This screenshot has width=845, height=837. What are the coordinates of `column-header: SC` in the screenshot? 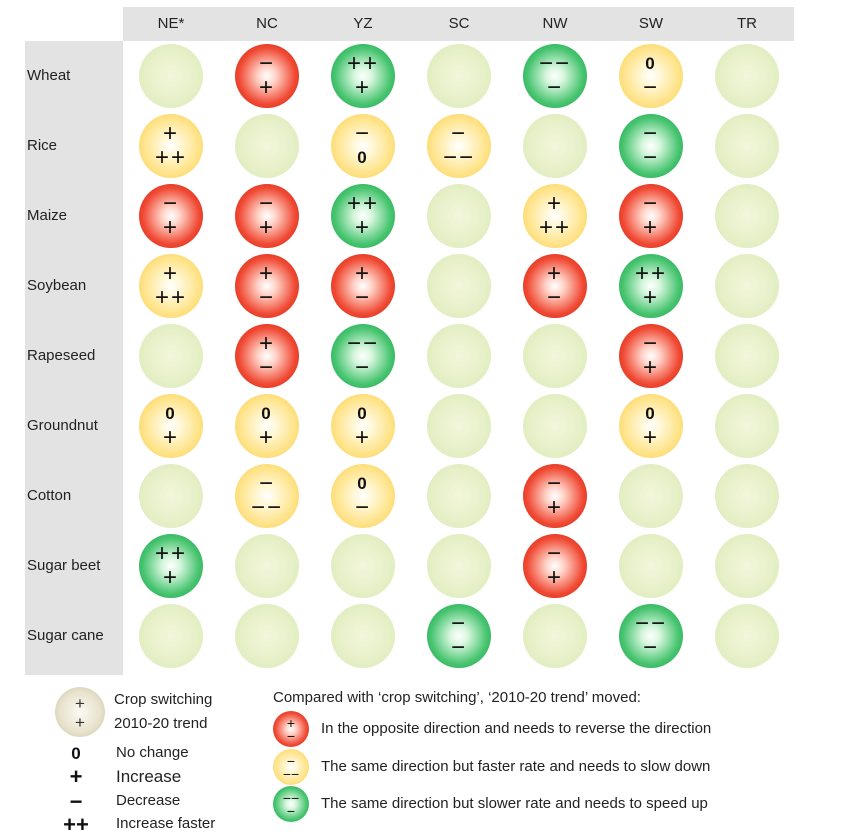 It's located at (459, 23).